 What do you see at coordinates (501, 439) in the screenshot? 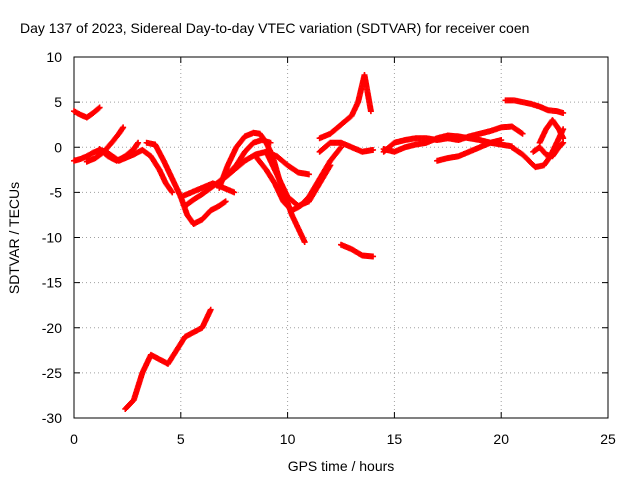
I see `x-tick-label: 20` at bounding box center [501, 439].